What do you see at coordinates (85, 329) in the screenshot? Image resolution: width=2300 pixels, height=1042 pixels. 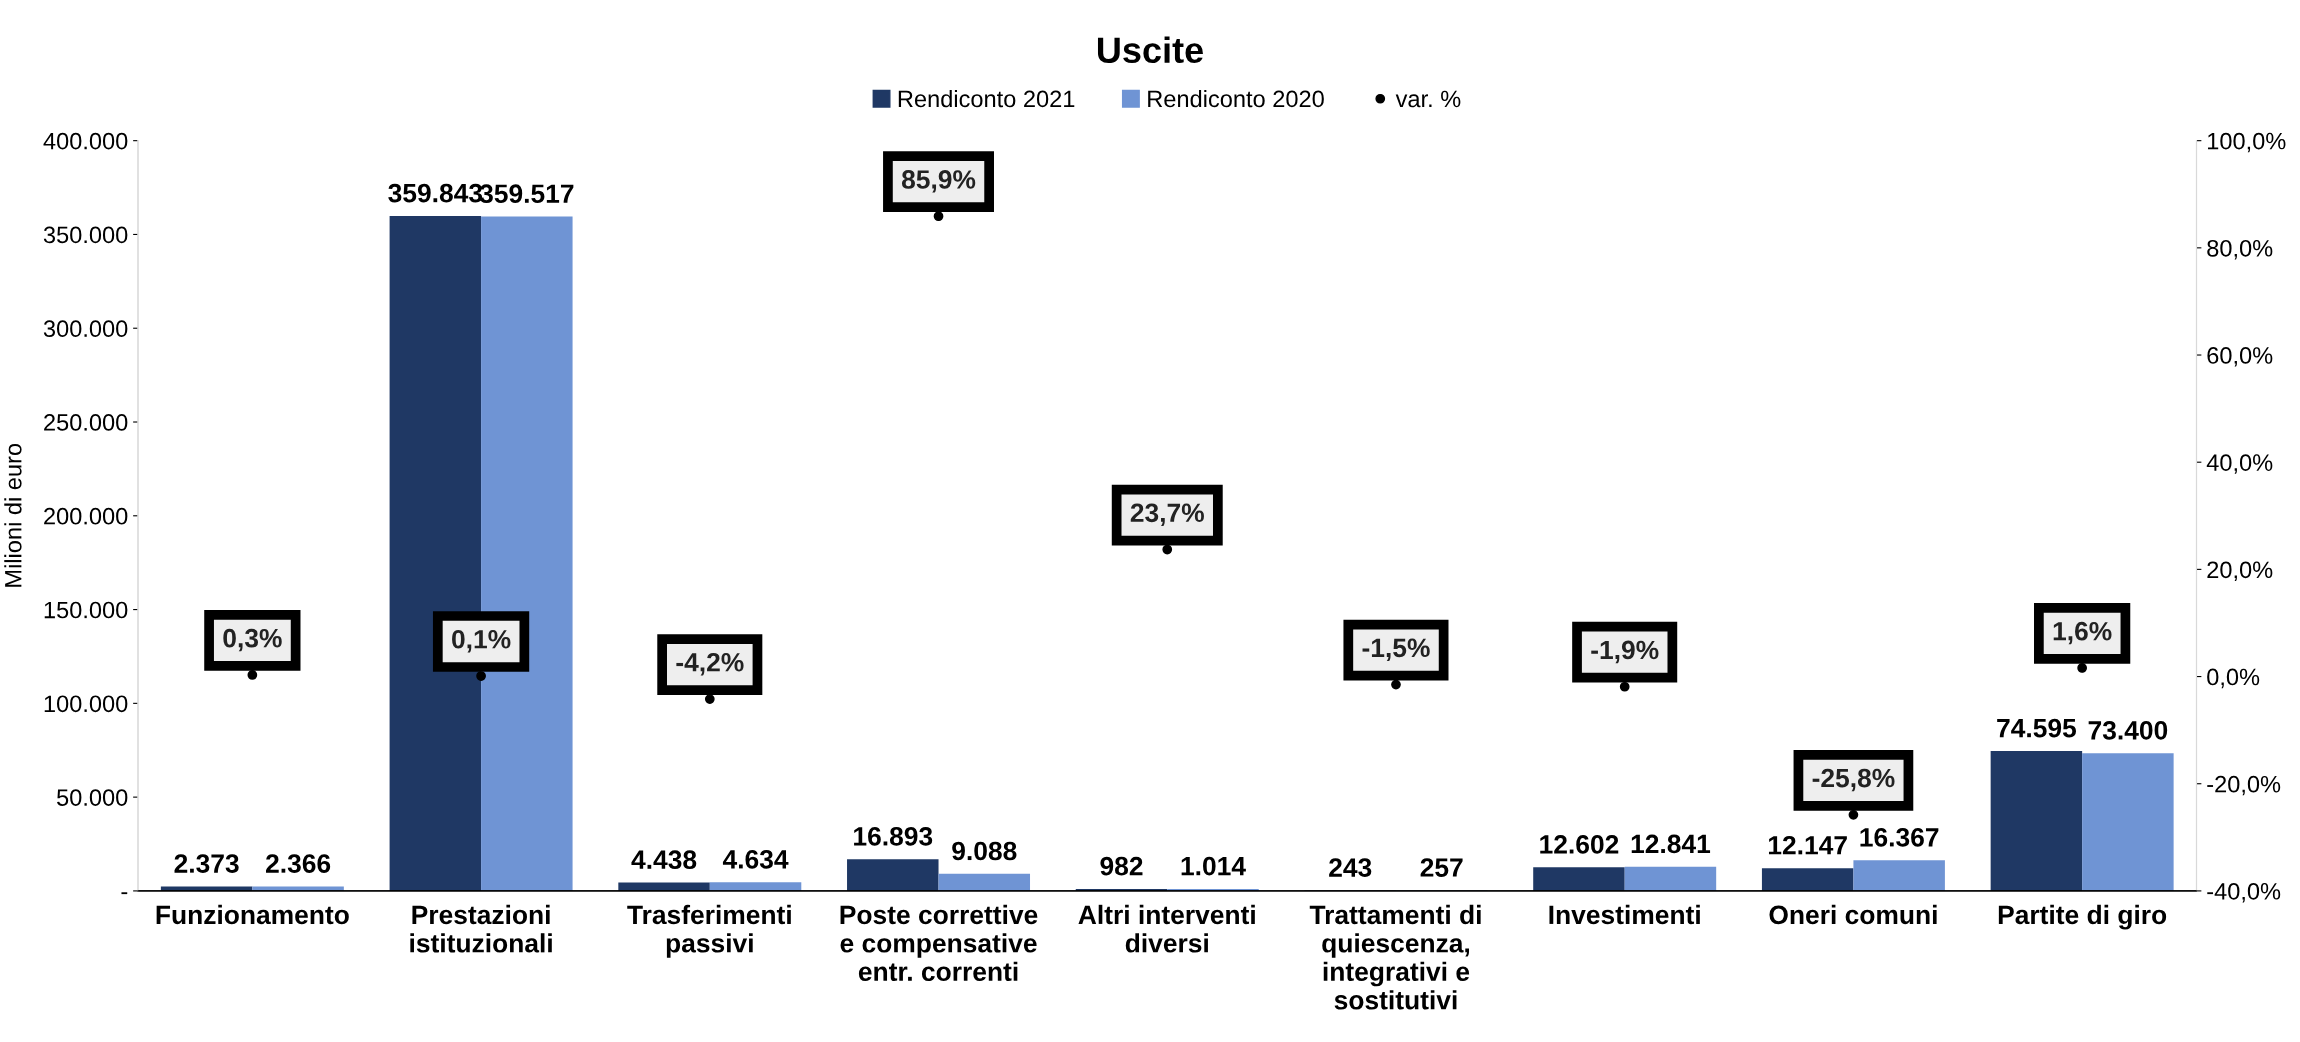 I see `y-tick-label: 300.000` at bounding box center [85, 329].